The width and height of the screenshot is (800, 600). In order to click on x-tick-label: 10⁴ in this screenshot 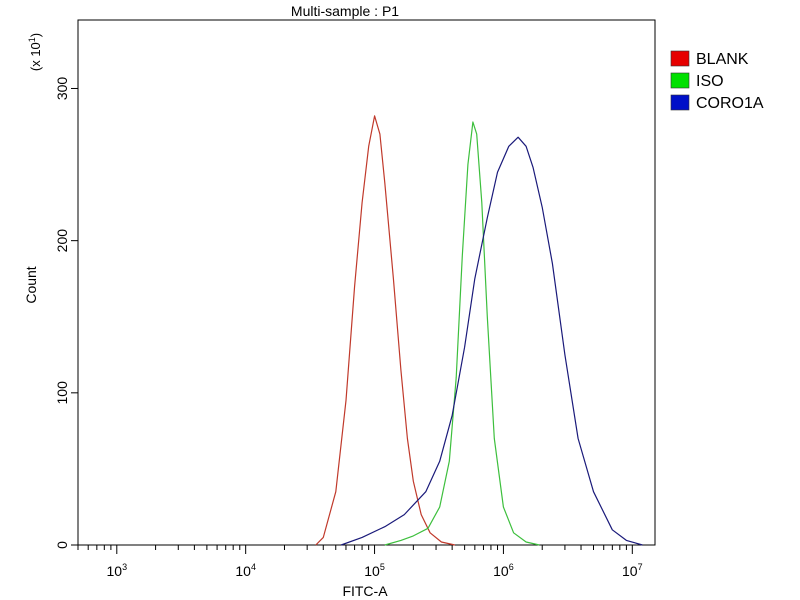, I will do `click(245, 570)`.